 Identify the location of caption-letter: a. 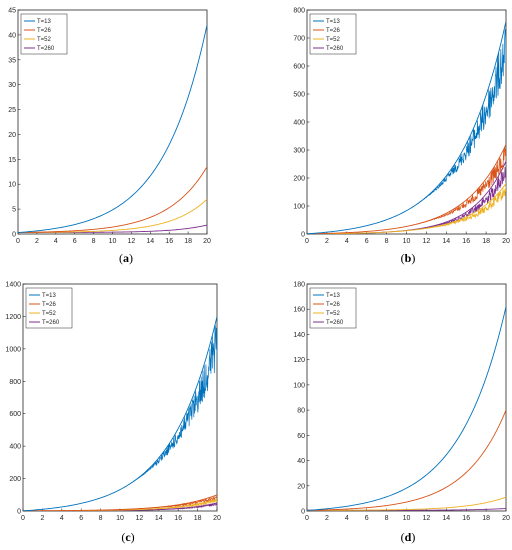
(126, 258).